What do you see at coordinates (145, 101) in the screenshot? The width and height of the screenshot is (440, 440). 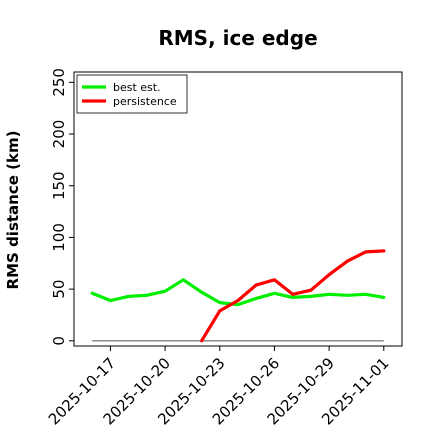 I see `legend-label: persistence` at bounding box center [145, 101].